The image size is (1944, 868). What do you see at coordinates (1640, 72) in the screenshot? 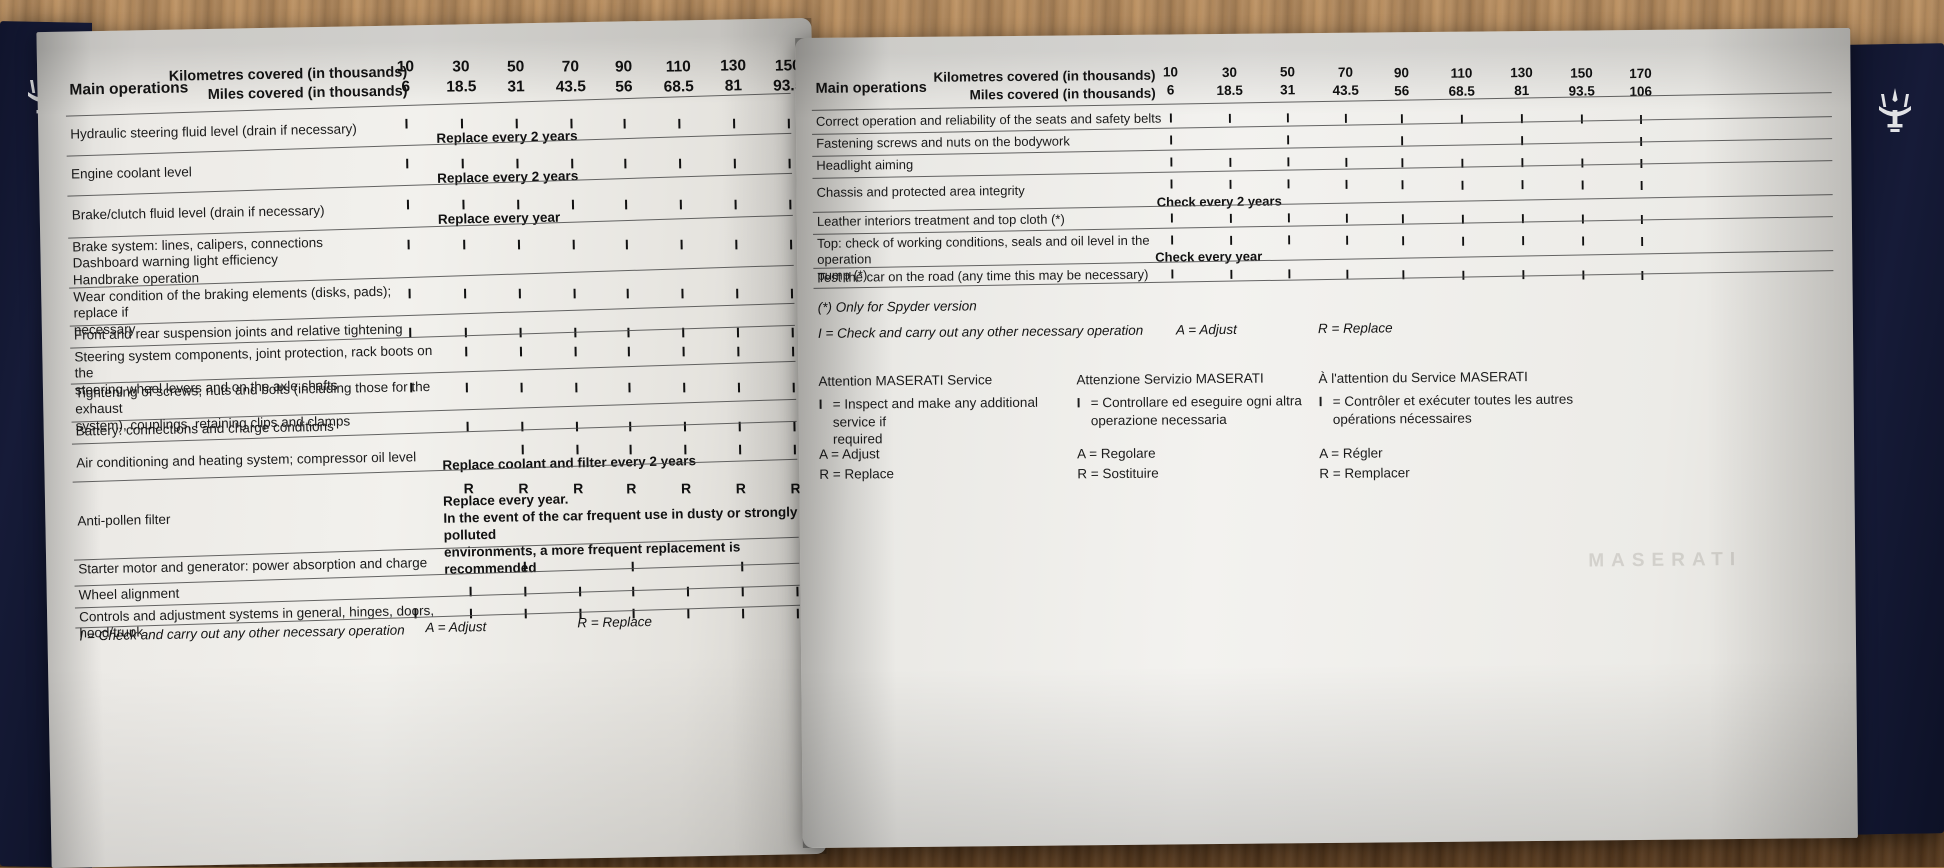
I see `right-km-value: 170` at bounding box center [1640, 72].